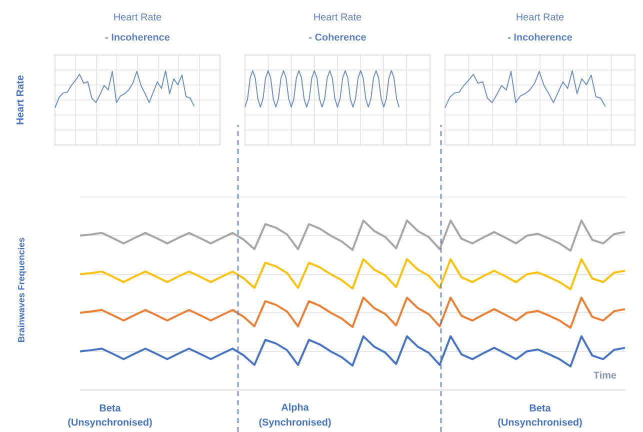 This screenshot has height=432, width=643. What do you see at coordinates (22, 290) in the screenshot?
I see `y-axis-title: Brainwaves Frequencies` at bounding box center [22, 290].